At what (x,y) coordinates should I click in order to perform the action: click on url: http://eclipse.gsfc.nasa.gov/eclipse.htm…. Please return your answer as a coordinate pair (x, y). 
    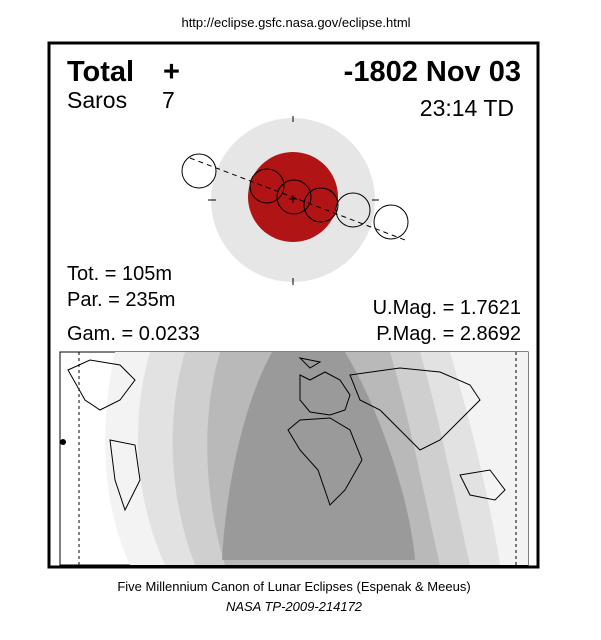
    Looking at the image, I should click on (295, 22).